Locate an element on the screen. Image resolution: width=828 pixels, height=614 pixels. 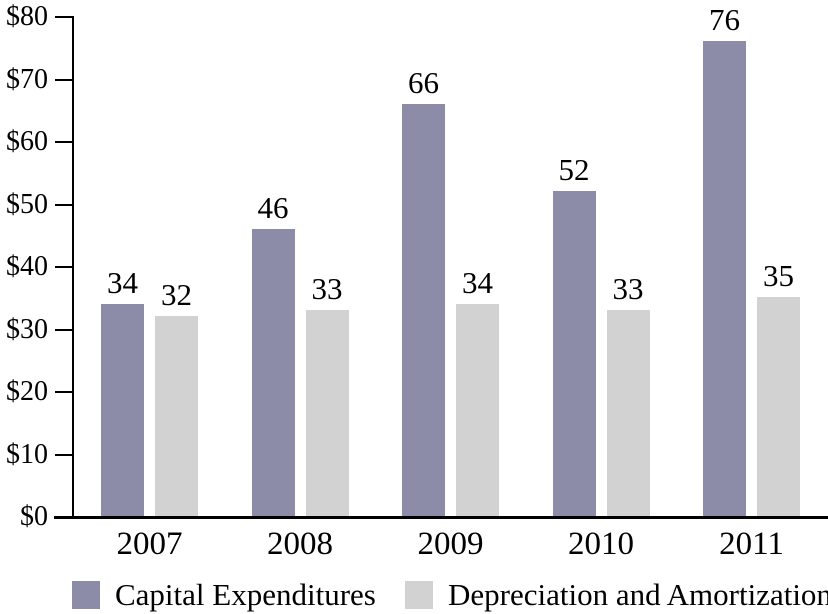
legend-item-depreciation-amortization: Depreciation and Amortization is located at coordinates (616, 594).